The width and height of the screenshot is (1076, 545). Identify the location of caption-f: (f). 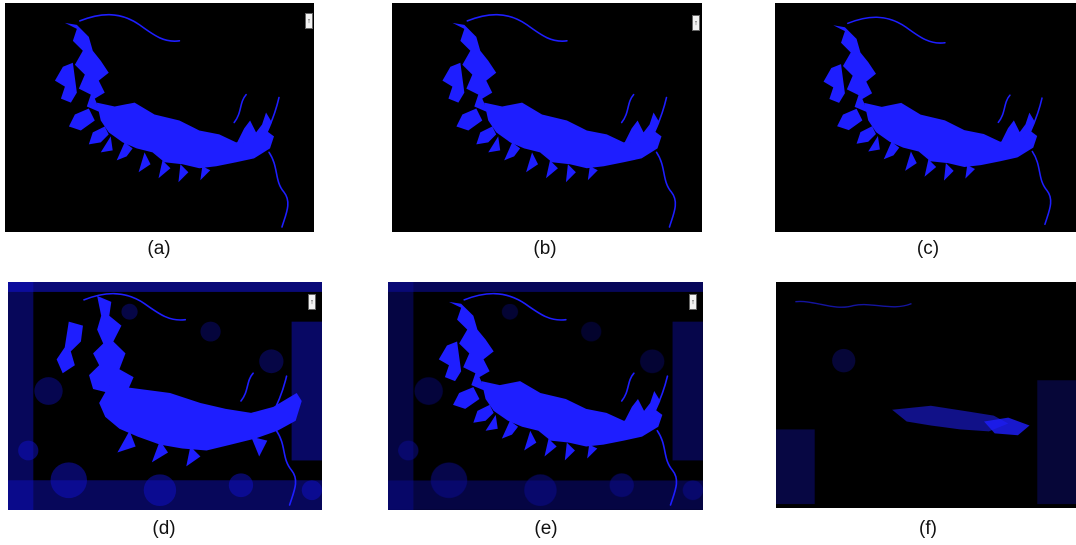
(928, 528).